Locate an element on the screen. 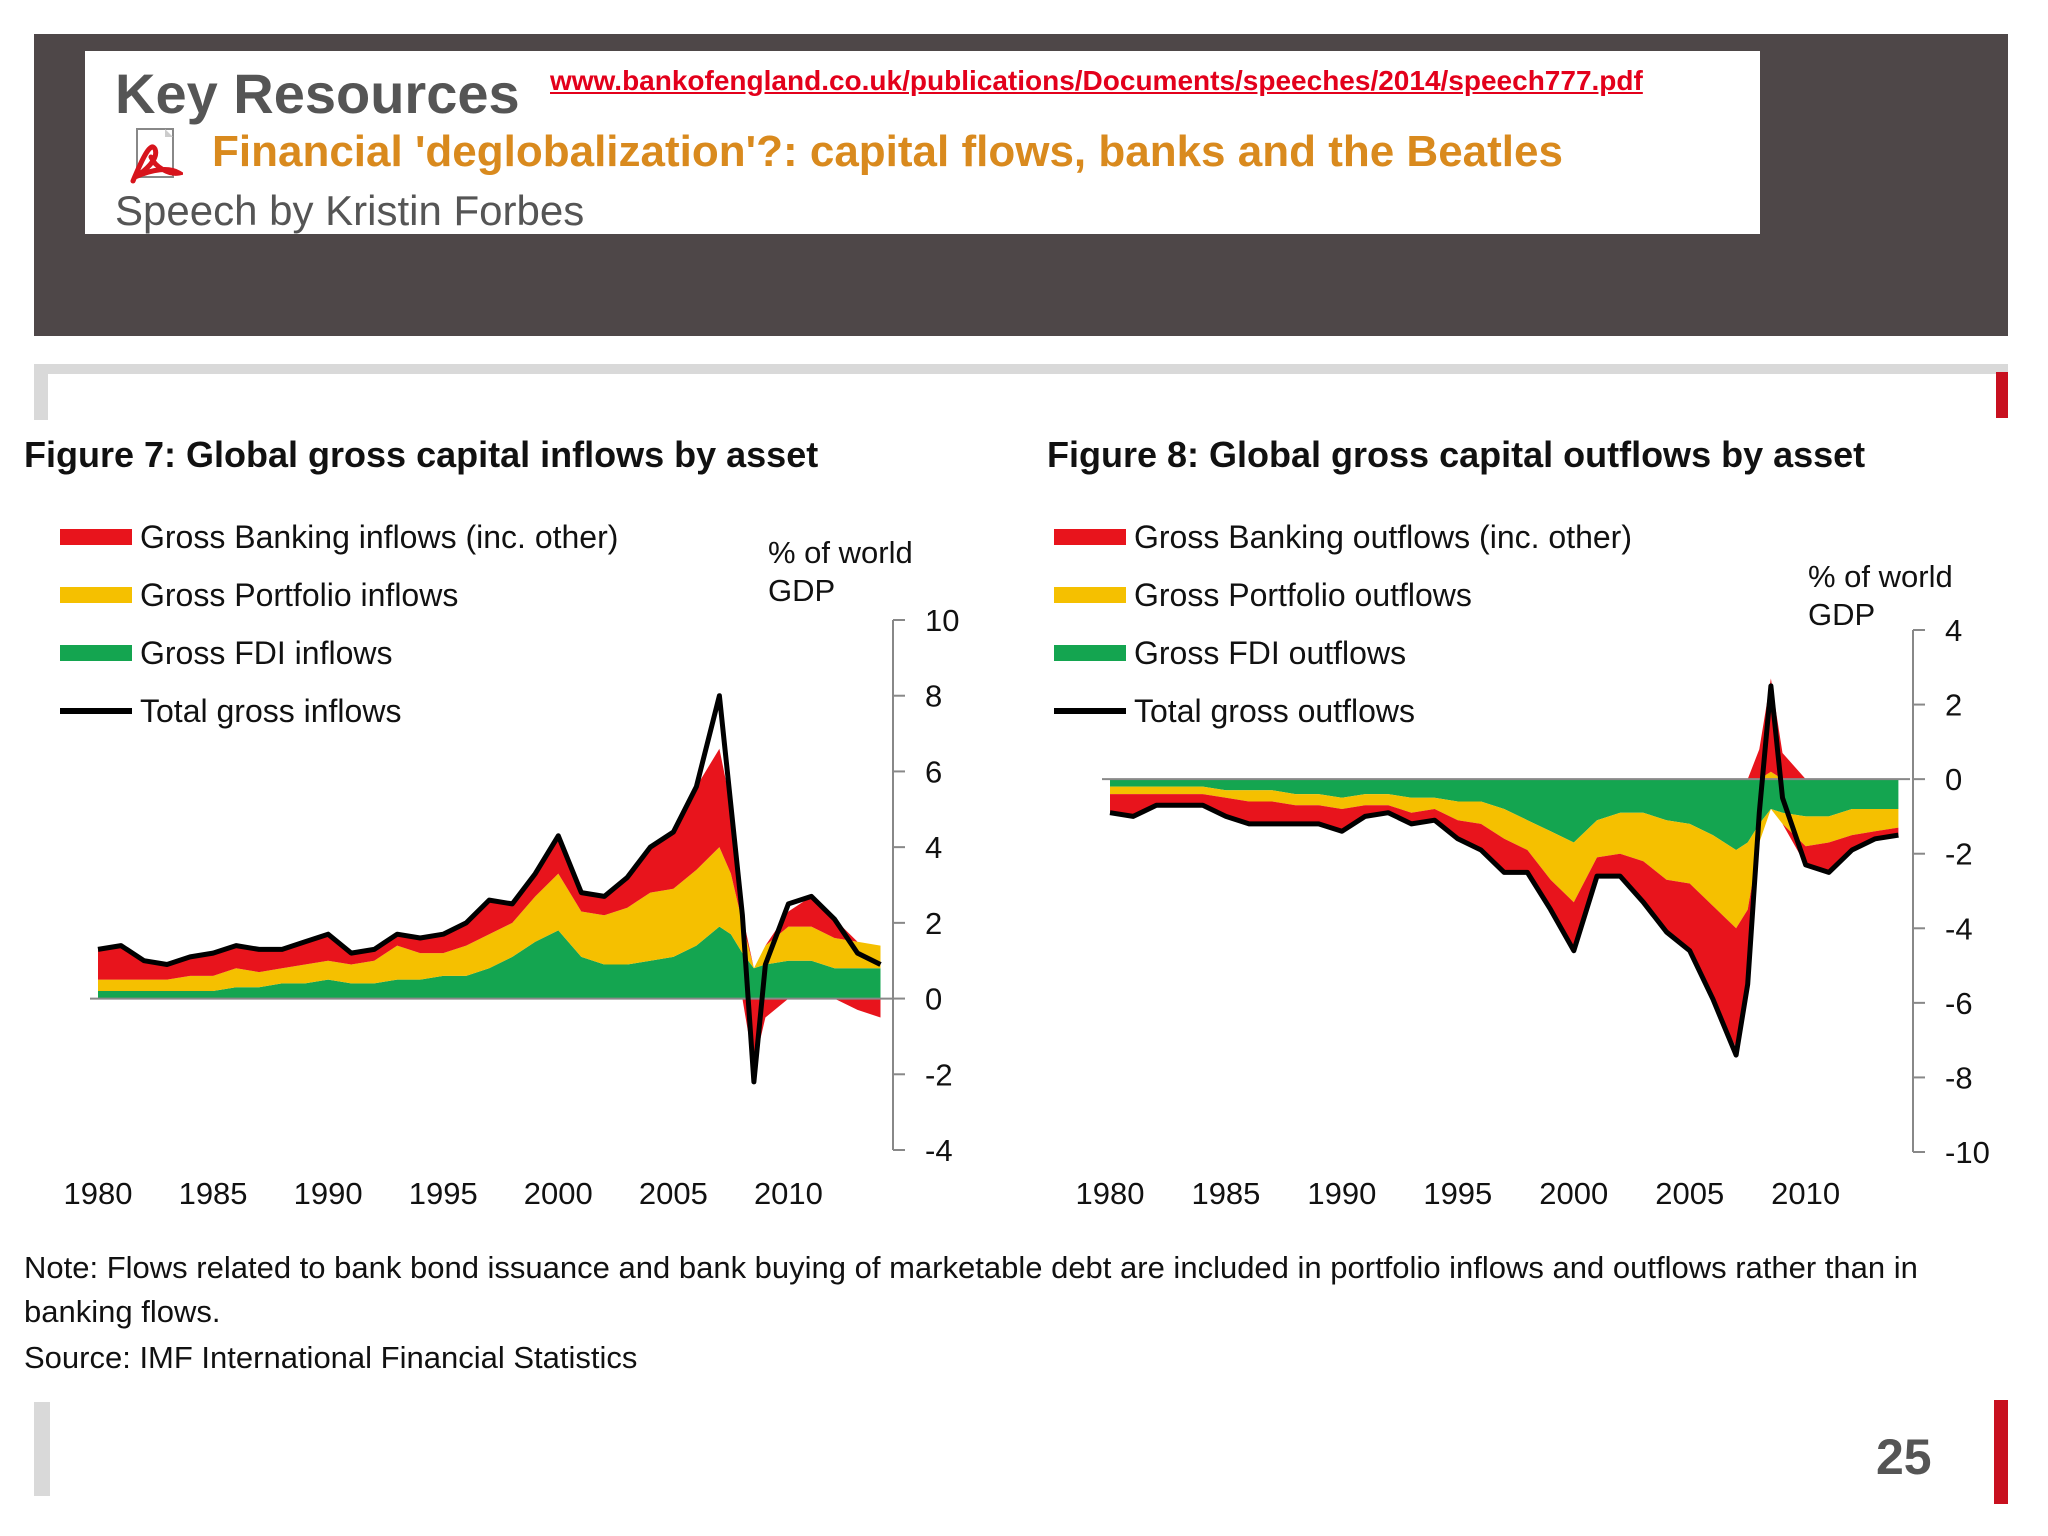  legend-label: Total gross outflows is located at coordinates (1275, 710).